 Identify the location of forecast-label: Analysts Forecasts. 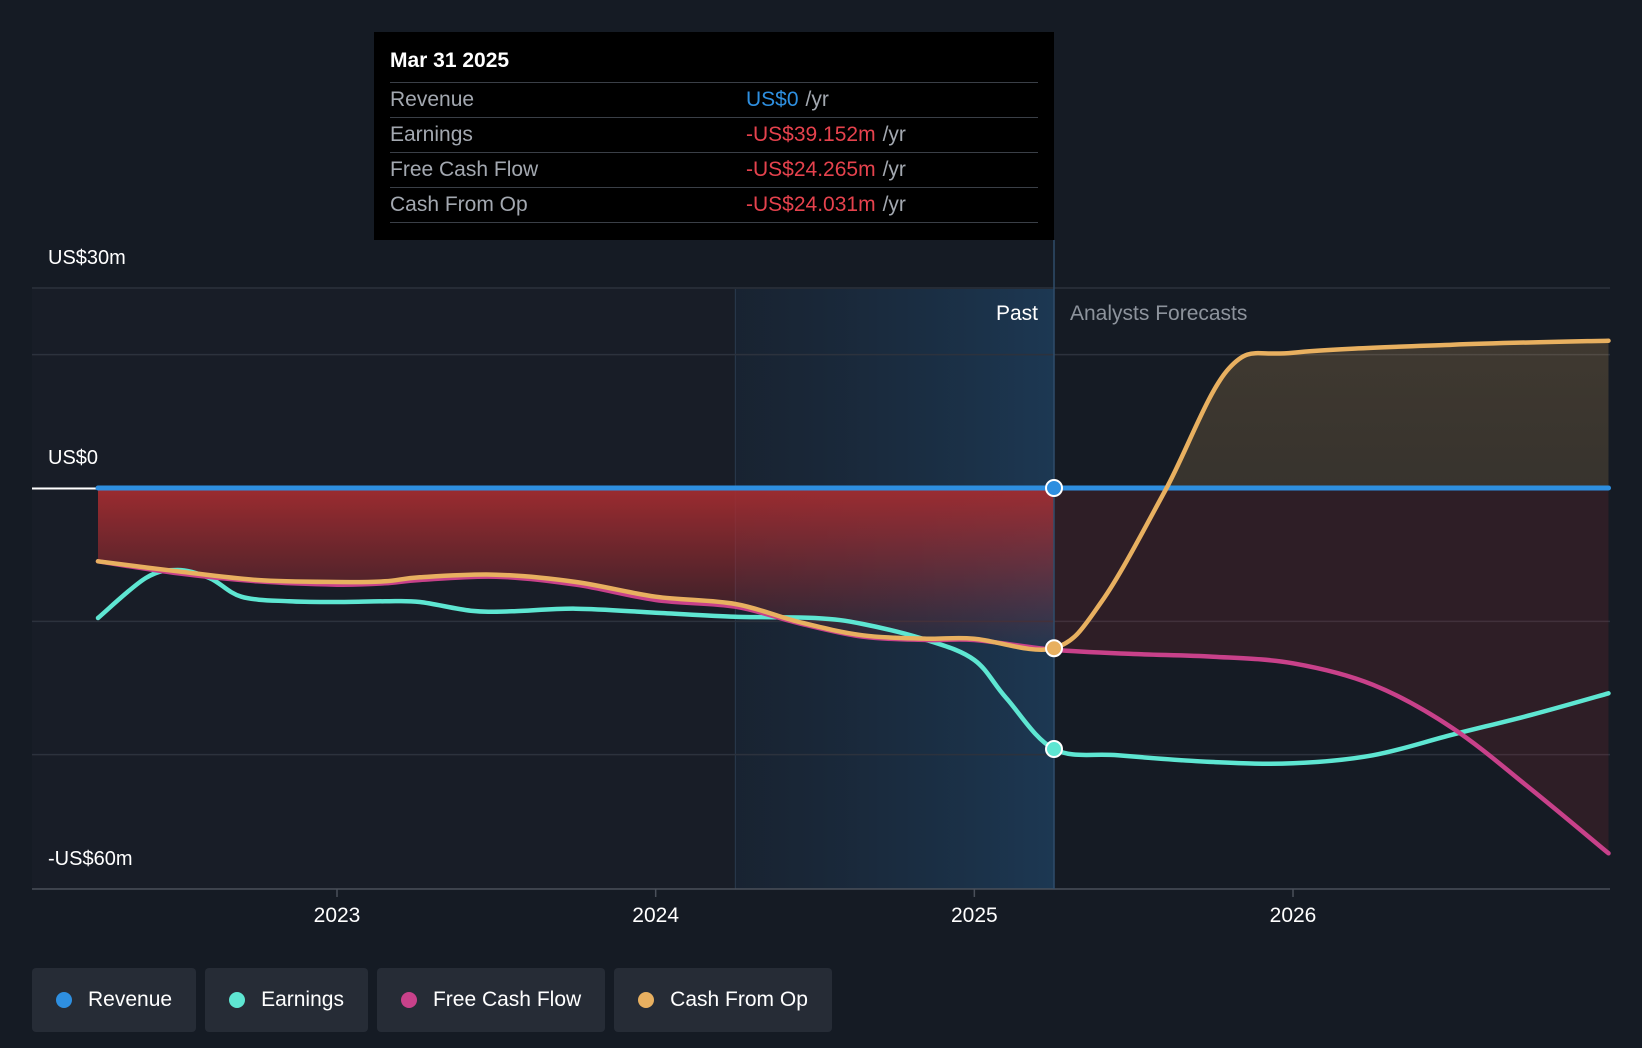
(1158, 313).